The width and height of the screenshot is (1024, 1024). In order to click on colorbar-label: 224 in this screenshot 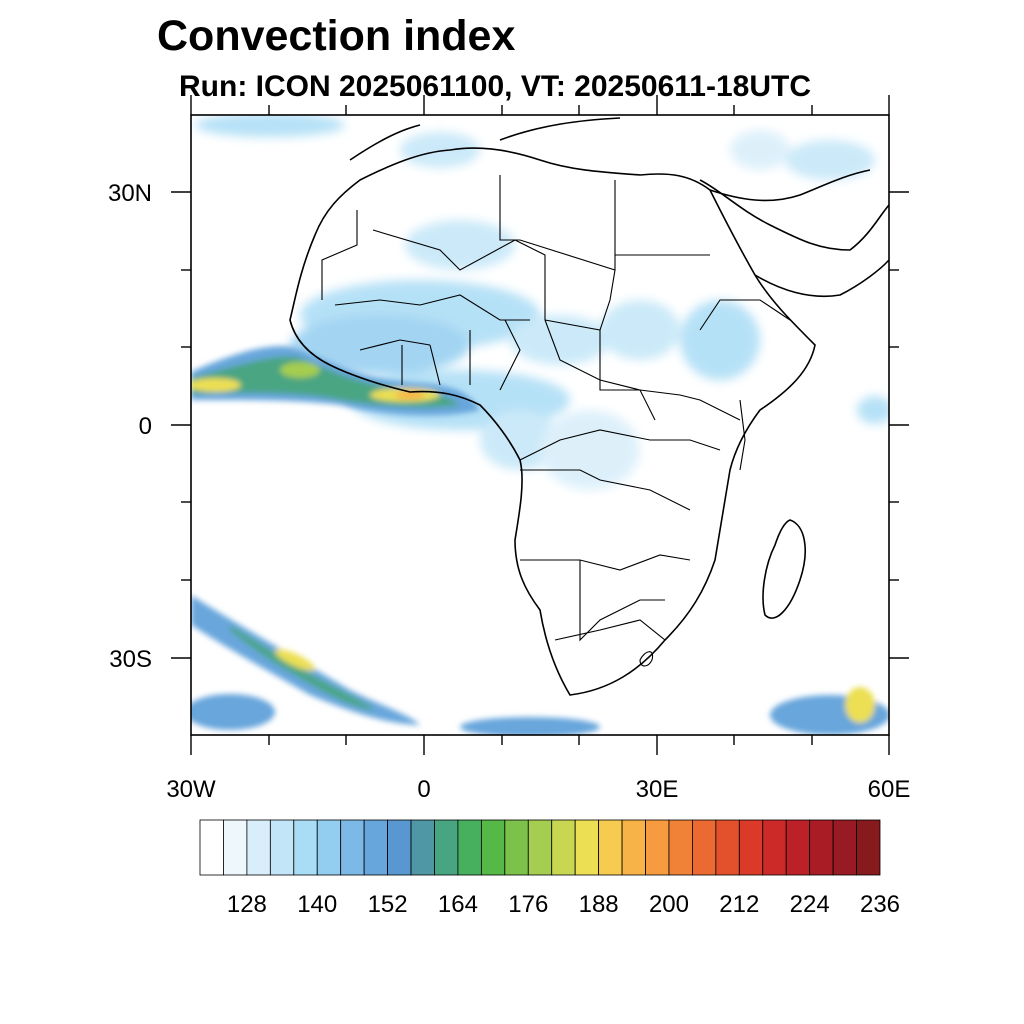, I will do `click(810, 904)`.